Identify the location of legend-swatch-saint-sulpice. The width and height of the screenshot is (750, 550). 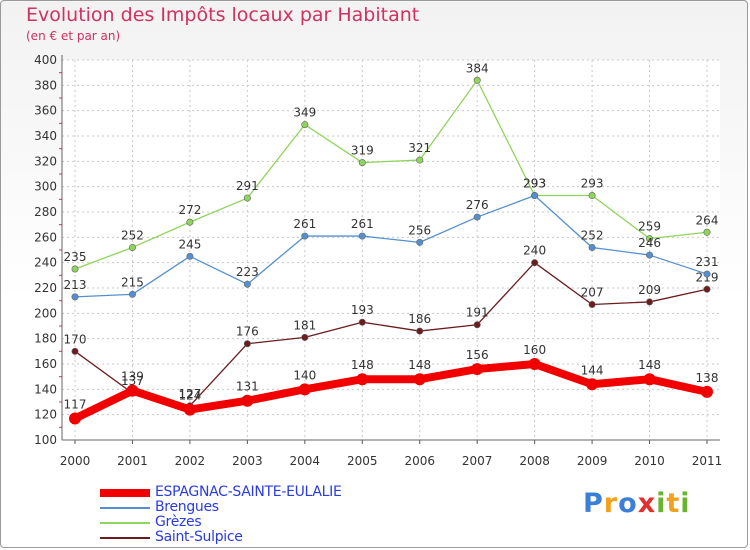
(125, 538).